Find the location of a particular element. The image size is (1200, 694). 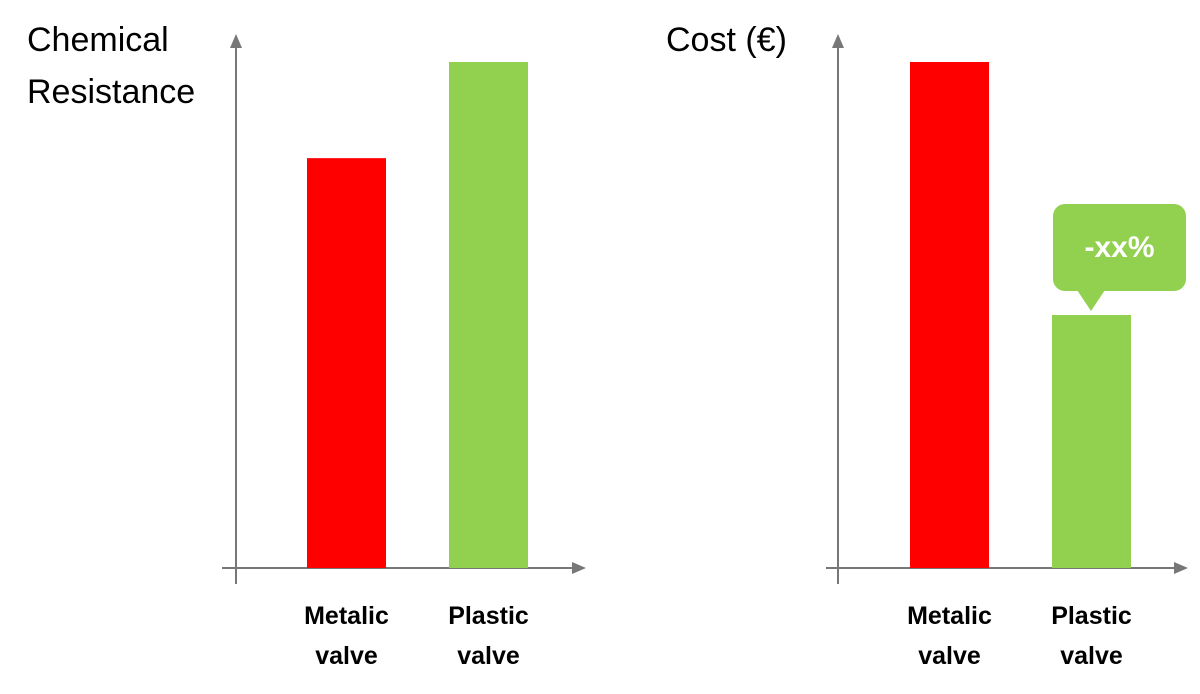

callout-pointer is located at coordinates (1091, 300).